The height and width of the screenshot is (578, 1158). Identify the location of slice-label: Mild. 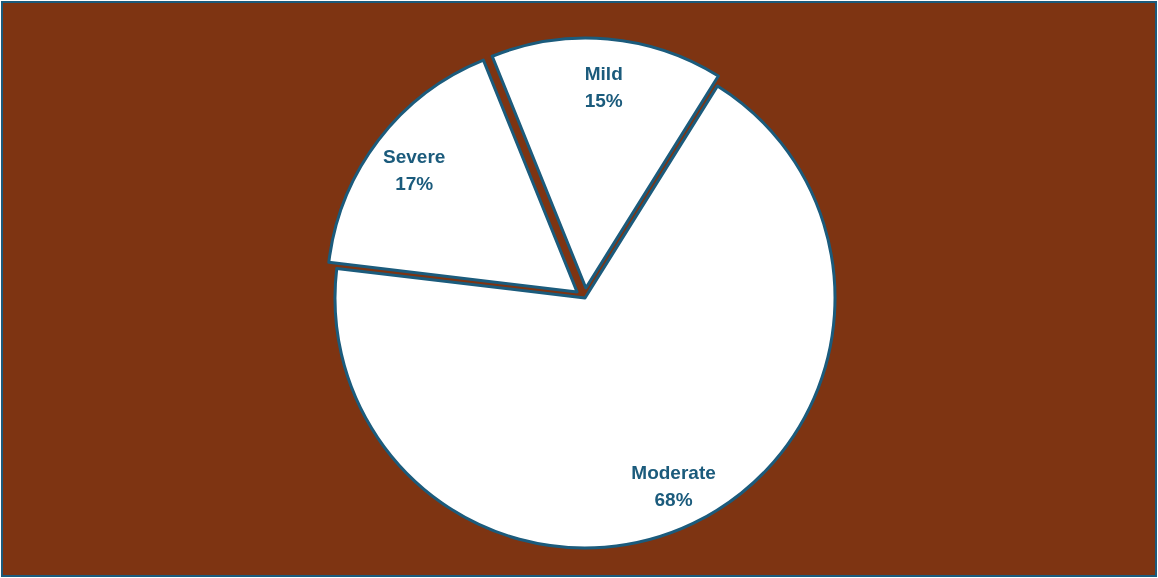
(603, 73).